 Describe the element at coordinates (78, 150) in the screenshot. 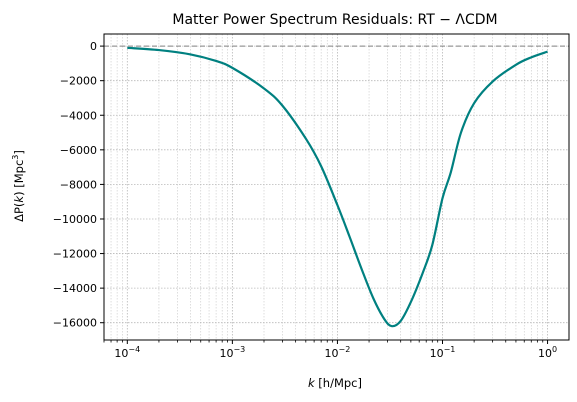

I see `y-tick-label: −6000` at that location.